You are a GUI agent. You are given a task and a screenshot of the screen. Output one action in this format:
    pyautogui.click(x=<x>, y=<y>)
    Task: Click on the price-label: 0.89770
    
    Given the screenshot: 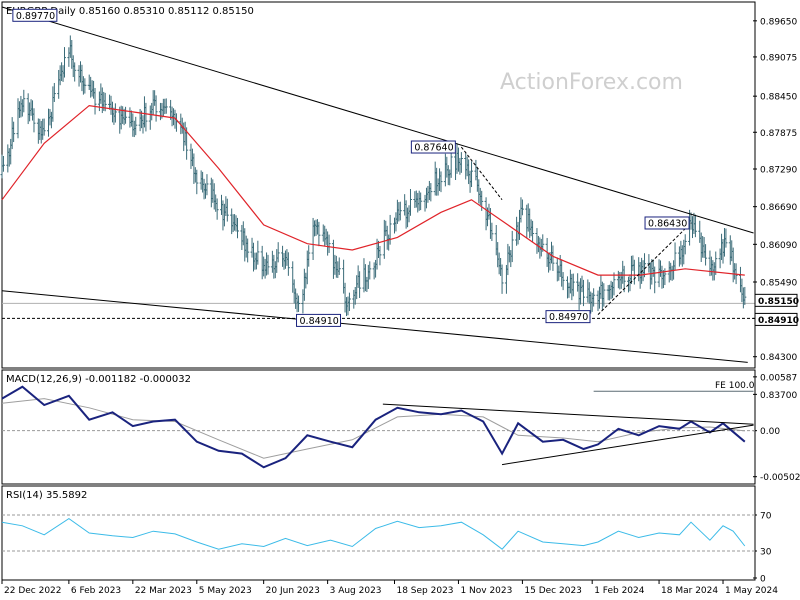 What is the action you would take?
    pyautogui.click(x=35, y=15)
    